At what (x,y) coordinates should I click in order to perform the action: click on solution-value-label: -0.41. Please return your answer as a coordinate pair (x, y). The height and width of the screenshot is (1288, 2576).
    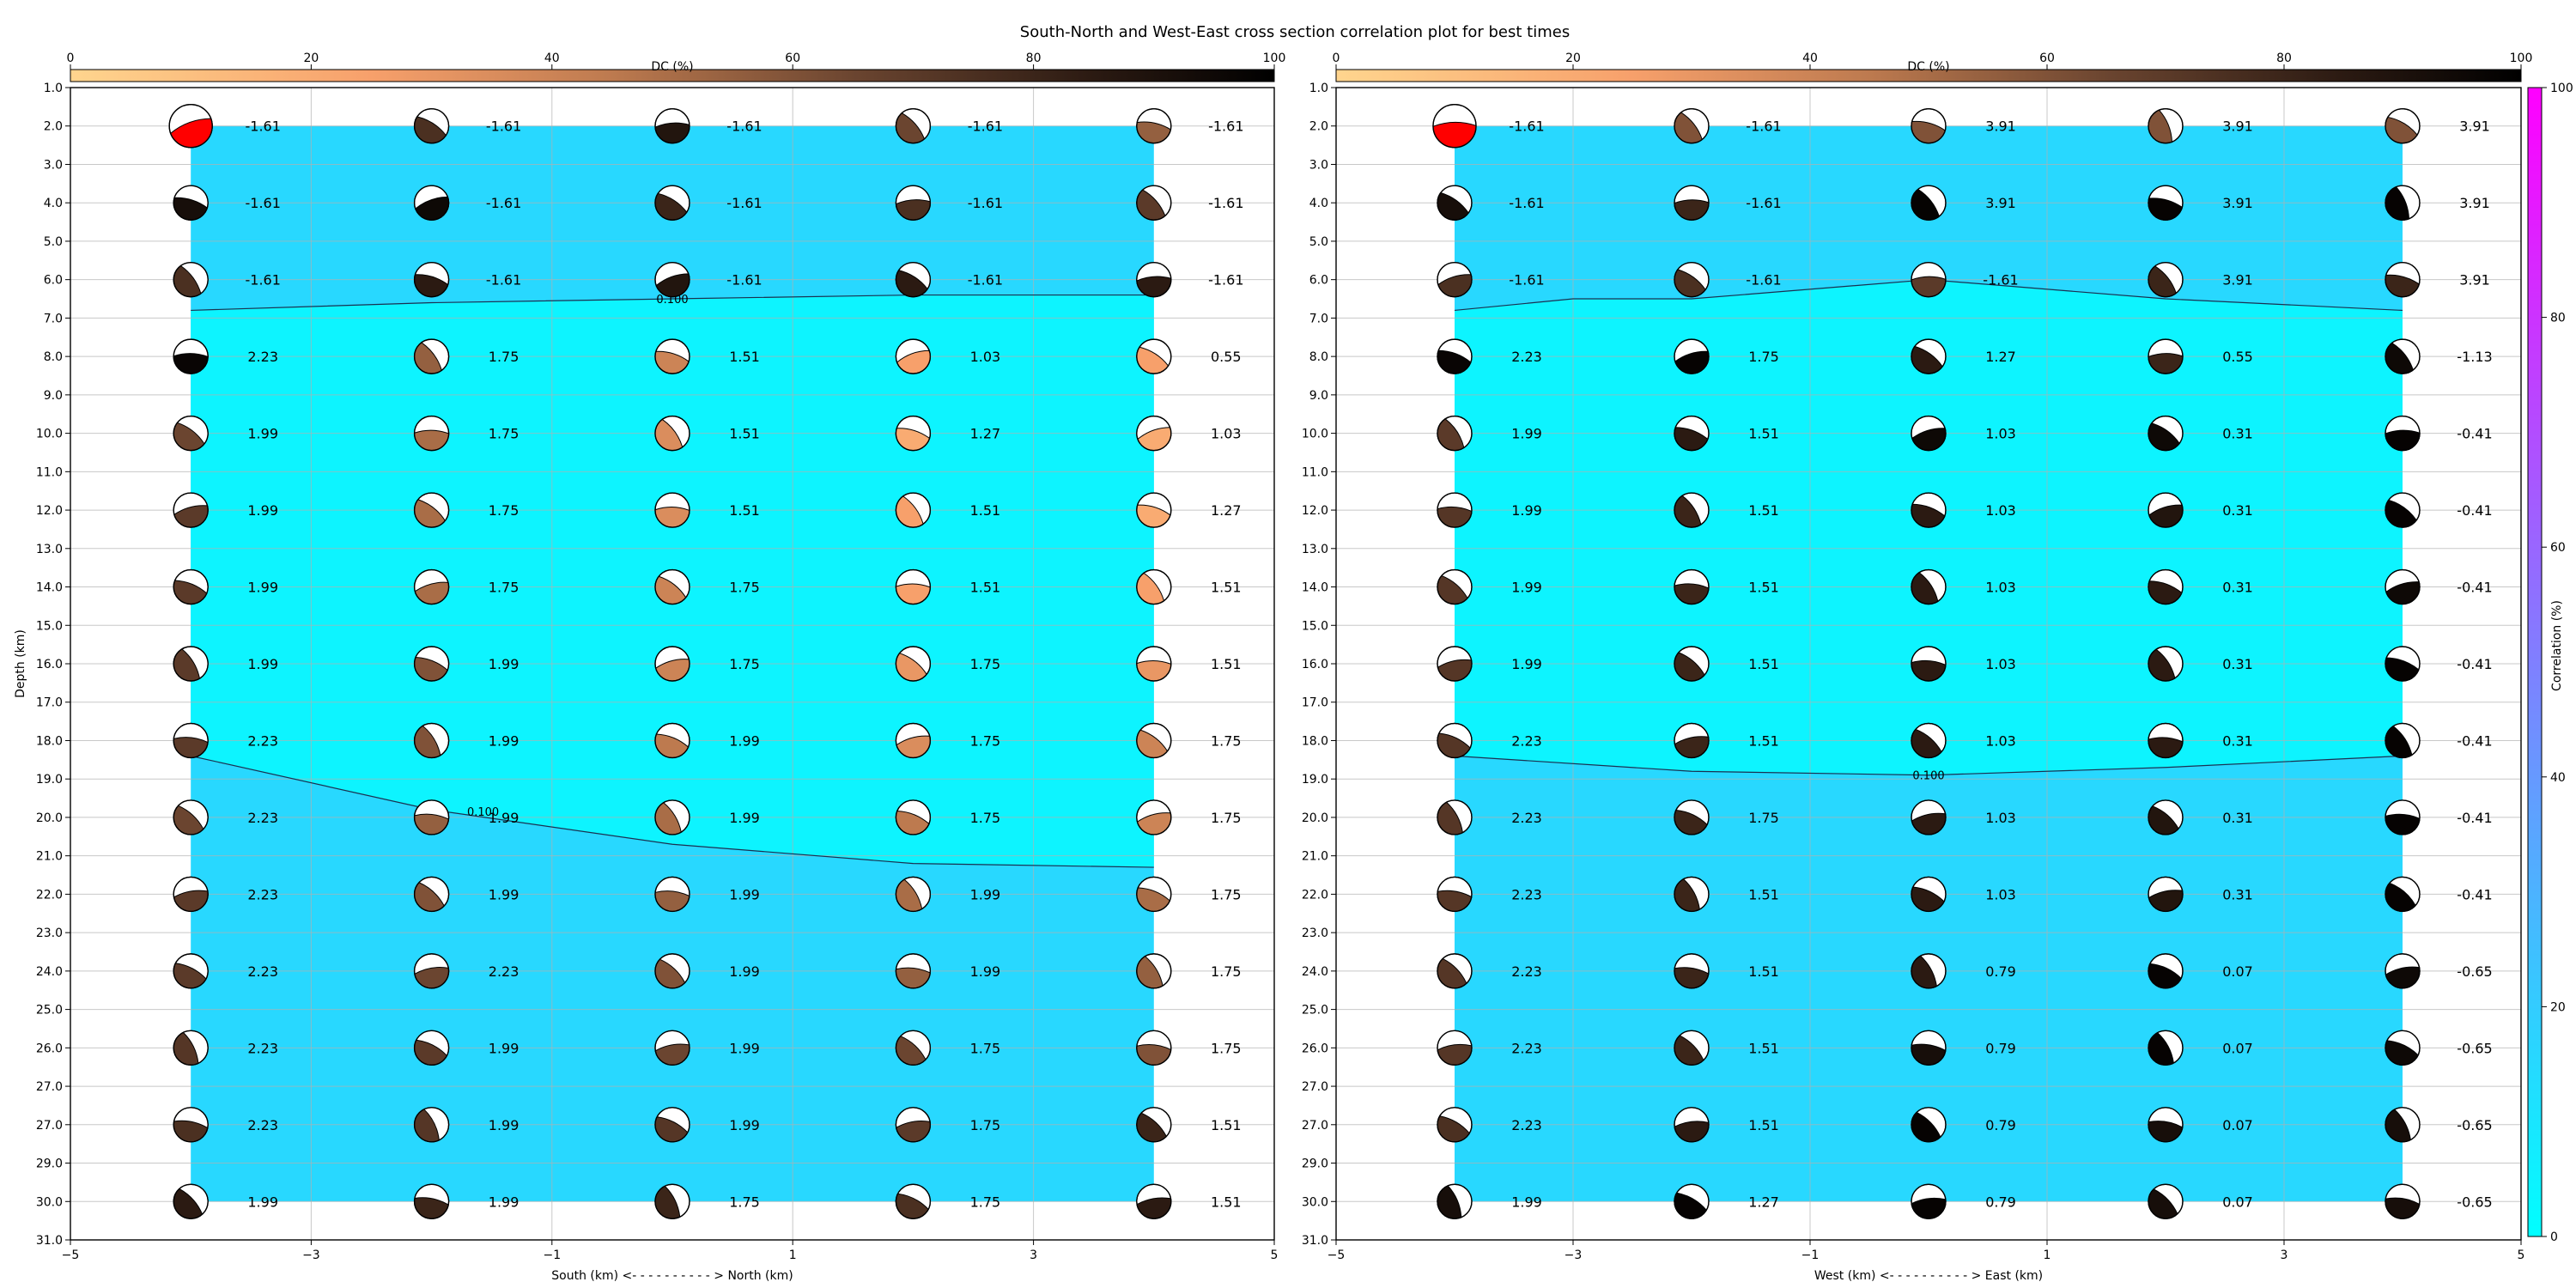
    Looking at the image, I should click on (2474, 894).